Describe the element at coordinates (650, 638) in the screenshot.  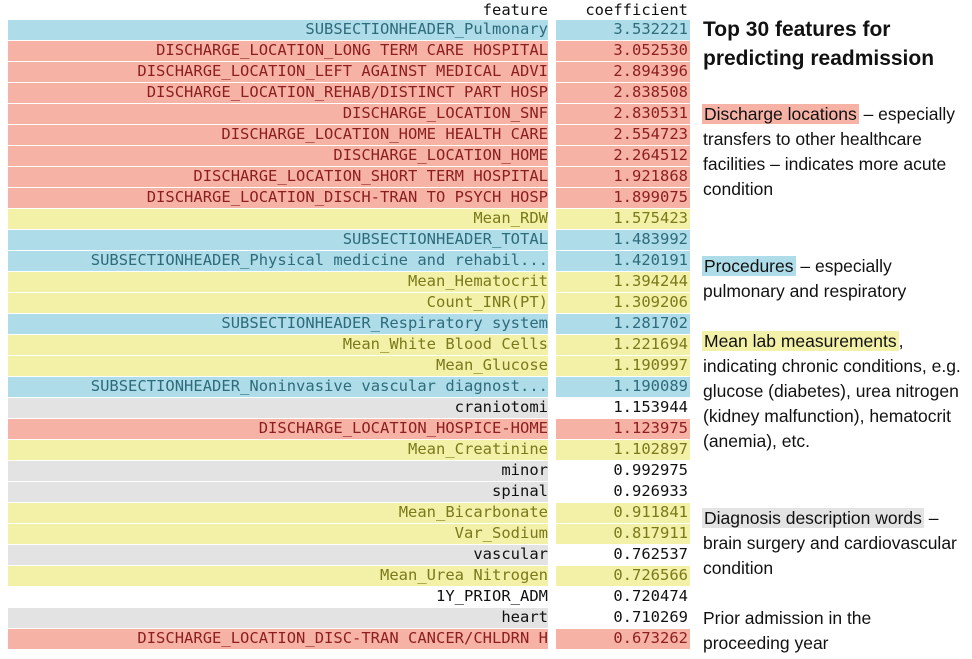
I see `coefficient-value: 0.673262` at that location.